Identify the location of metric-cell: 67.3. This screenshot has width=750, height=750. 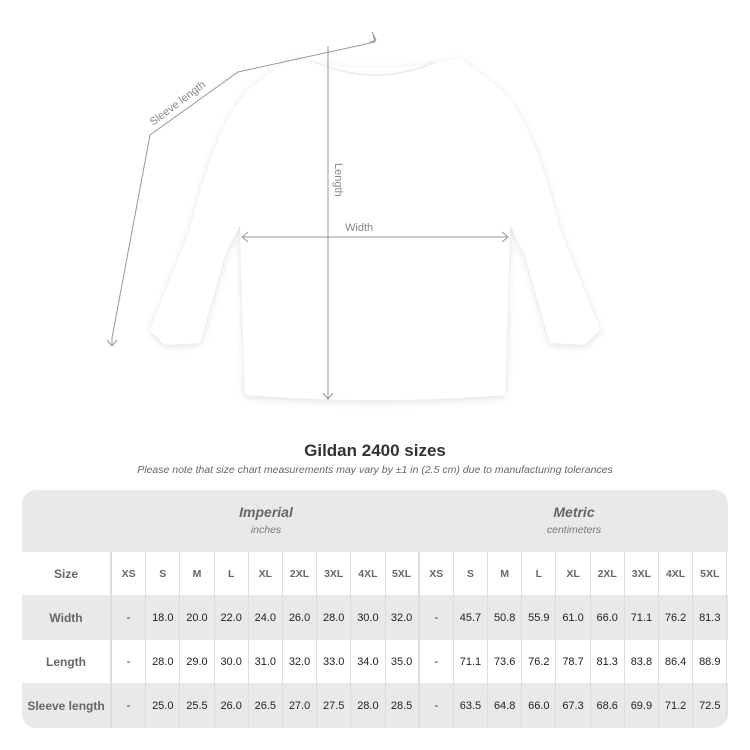
(573, 705).